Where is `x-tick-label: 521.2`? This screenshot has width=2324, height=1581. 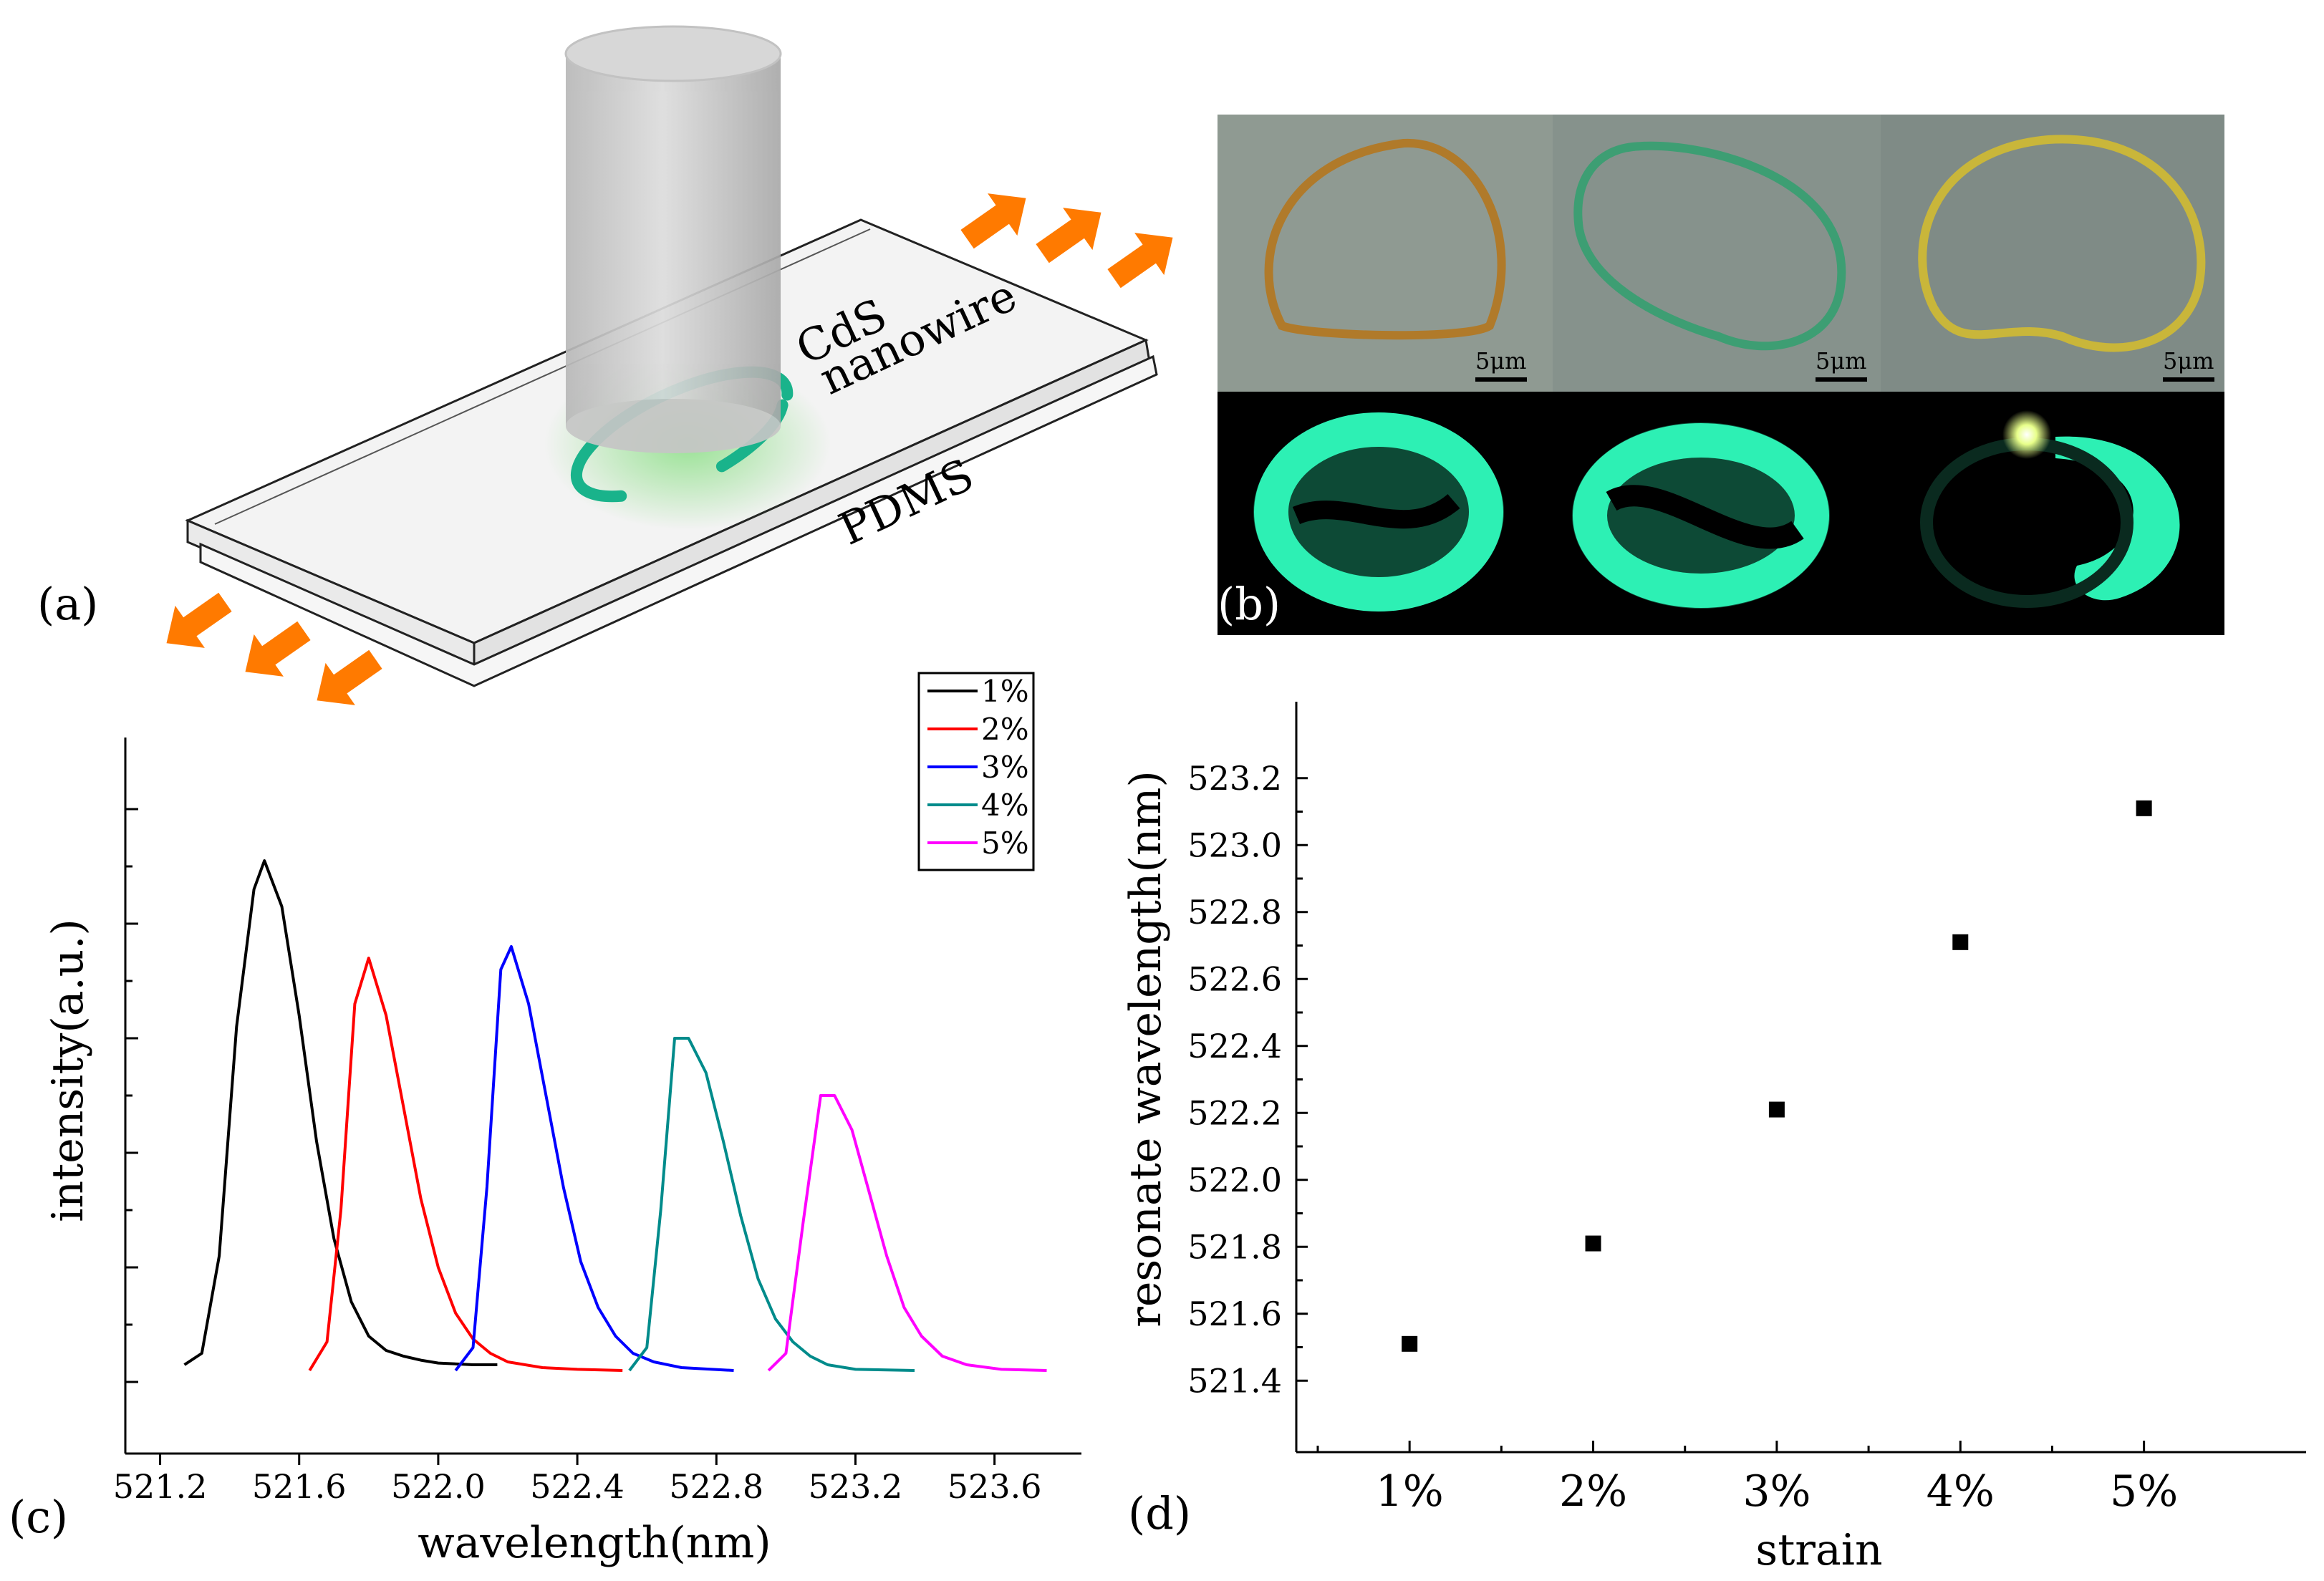
x-tick-label: 521.2 is located at coordinates (161, 1486).